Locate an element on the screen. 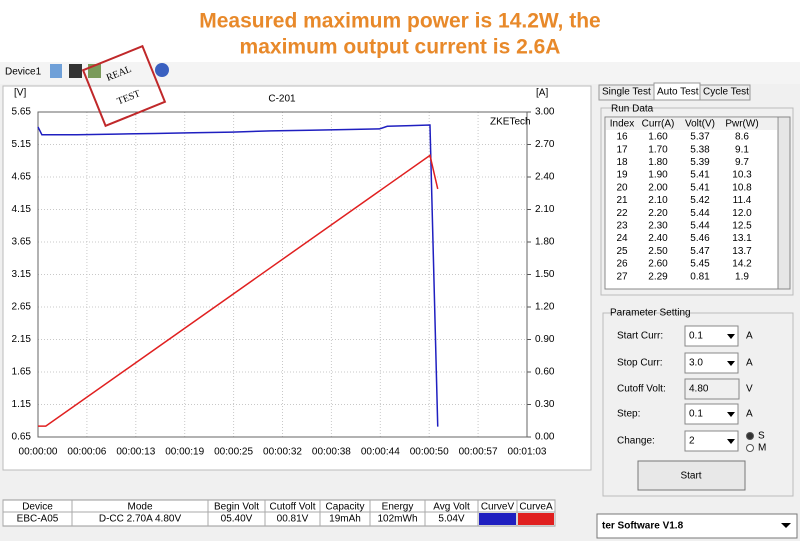 This screenshot has width=800, height=541. summary-cell: 102mWh is located at coordinates (397, 519).